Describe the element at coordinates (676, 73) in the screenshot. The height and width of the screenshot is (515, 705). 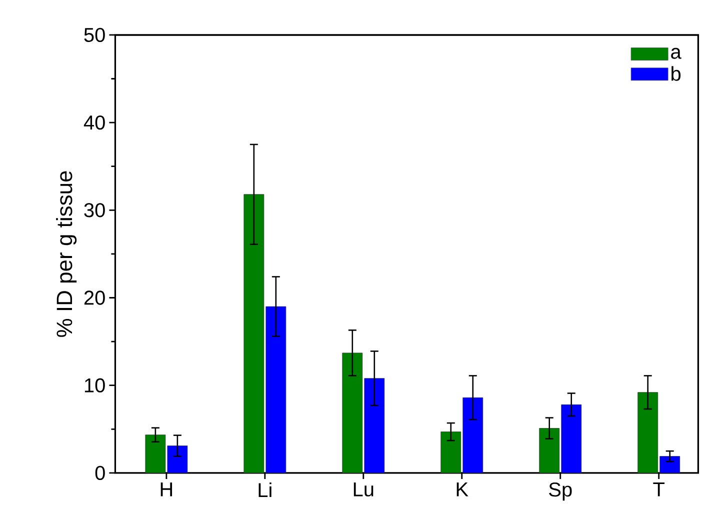
I see `legend-label: b` at that location.